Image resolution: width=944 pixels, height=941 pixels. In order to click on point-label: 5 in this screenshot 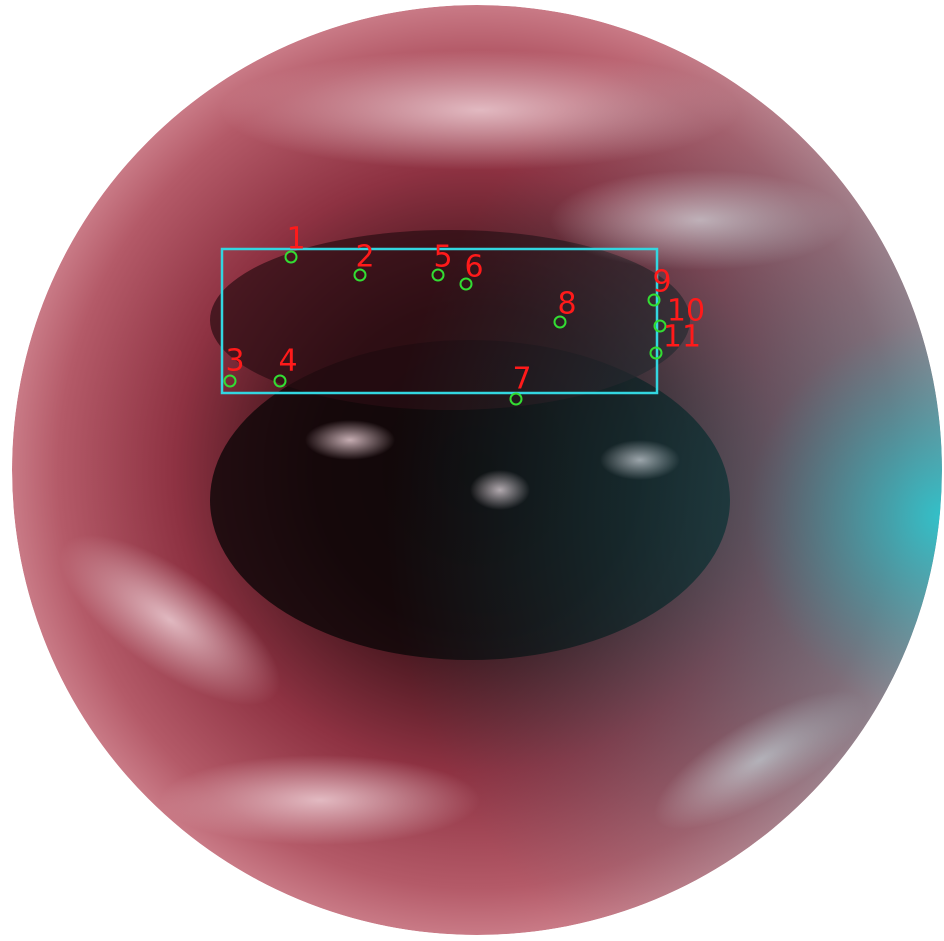, I will do `click(442, 257)`.